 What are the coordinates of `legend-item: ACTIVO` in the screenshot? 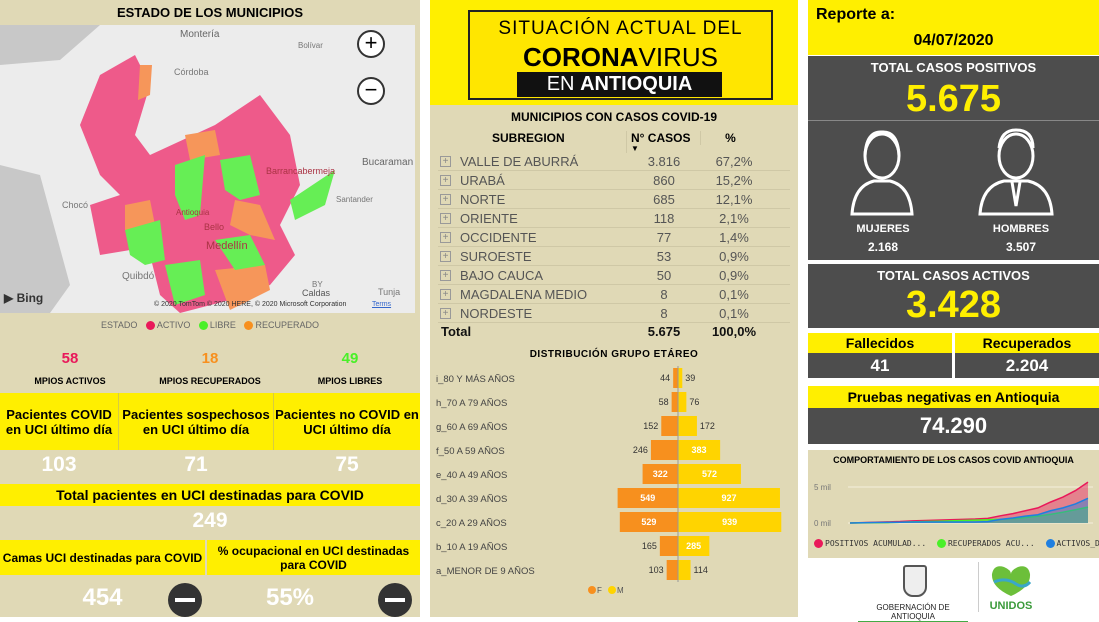 It's located at (173, 325).